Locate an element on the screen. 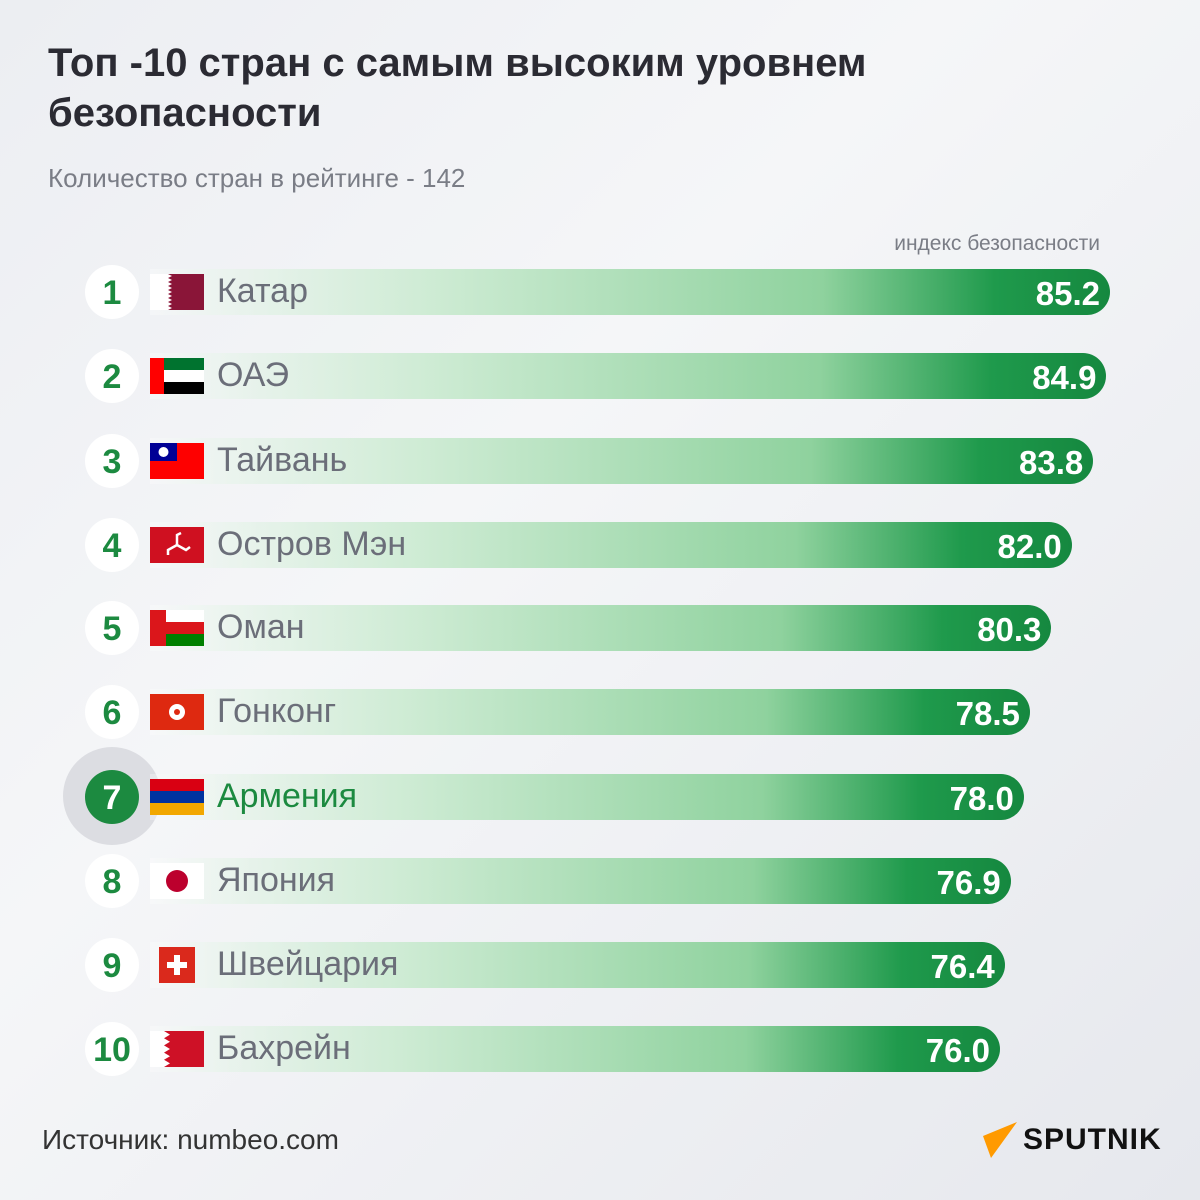 This screenshot has width=1200, height=1200. bahrain-flag-icon is located at coordinates (177, 1049).